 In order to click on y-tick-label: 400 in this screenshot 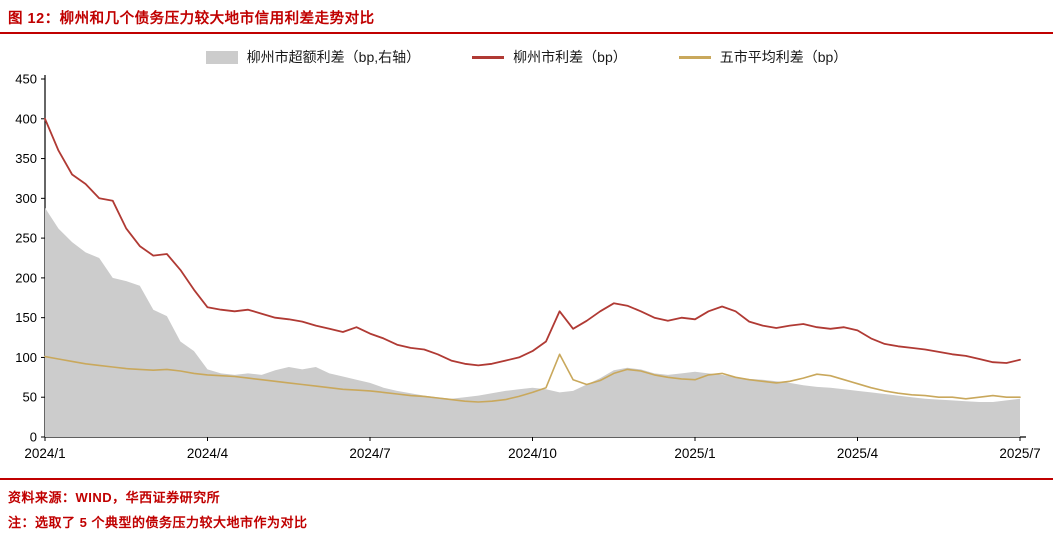, I will do `click(26, 118)`.